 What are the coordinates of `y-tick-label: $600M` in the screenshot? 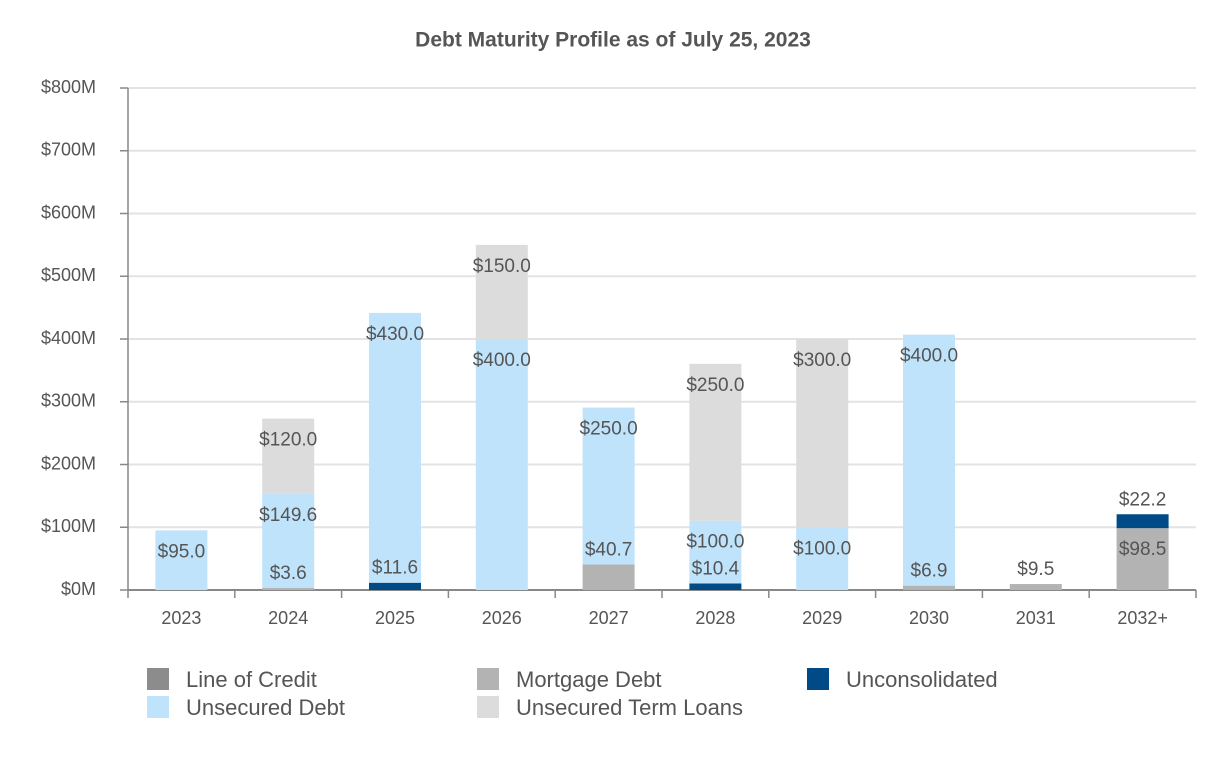 It's located at (68, 212).